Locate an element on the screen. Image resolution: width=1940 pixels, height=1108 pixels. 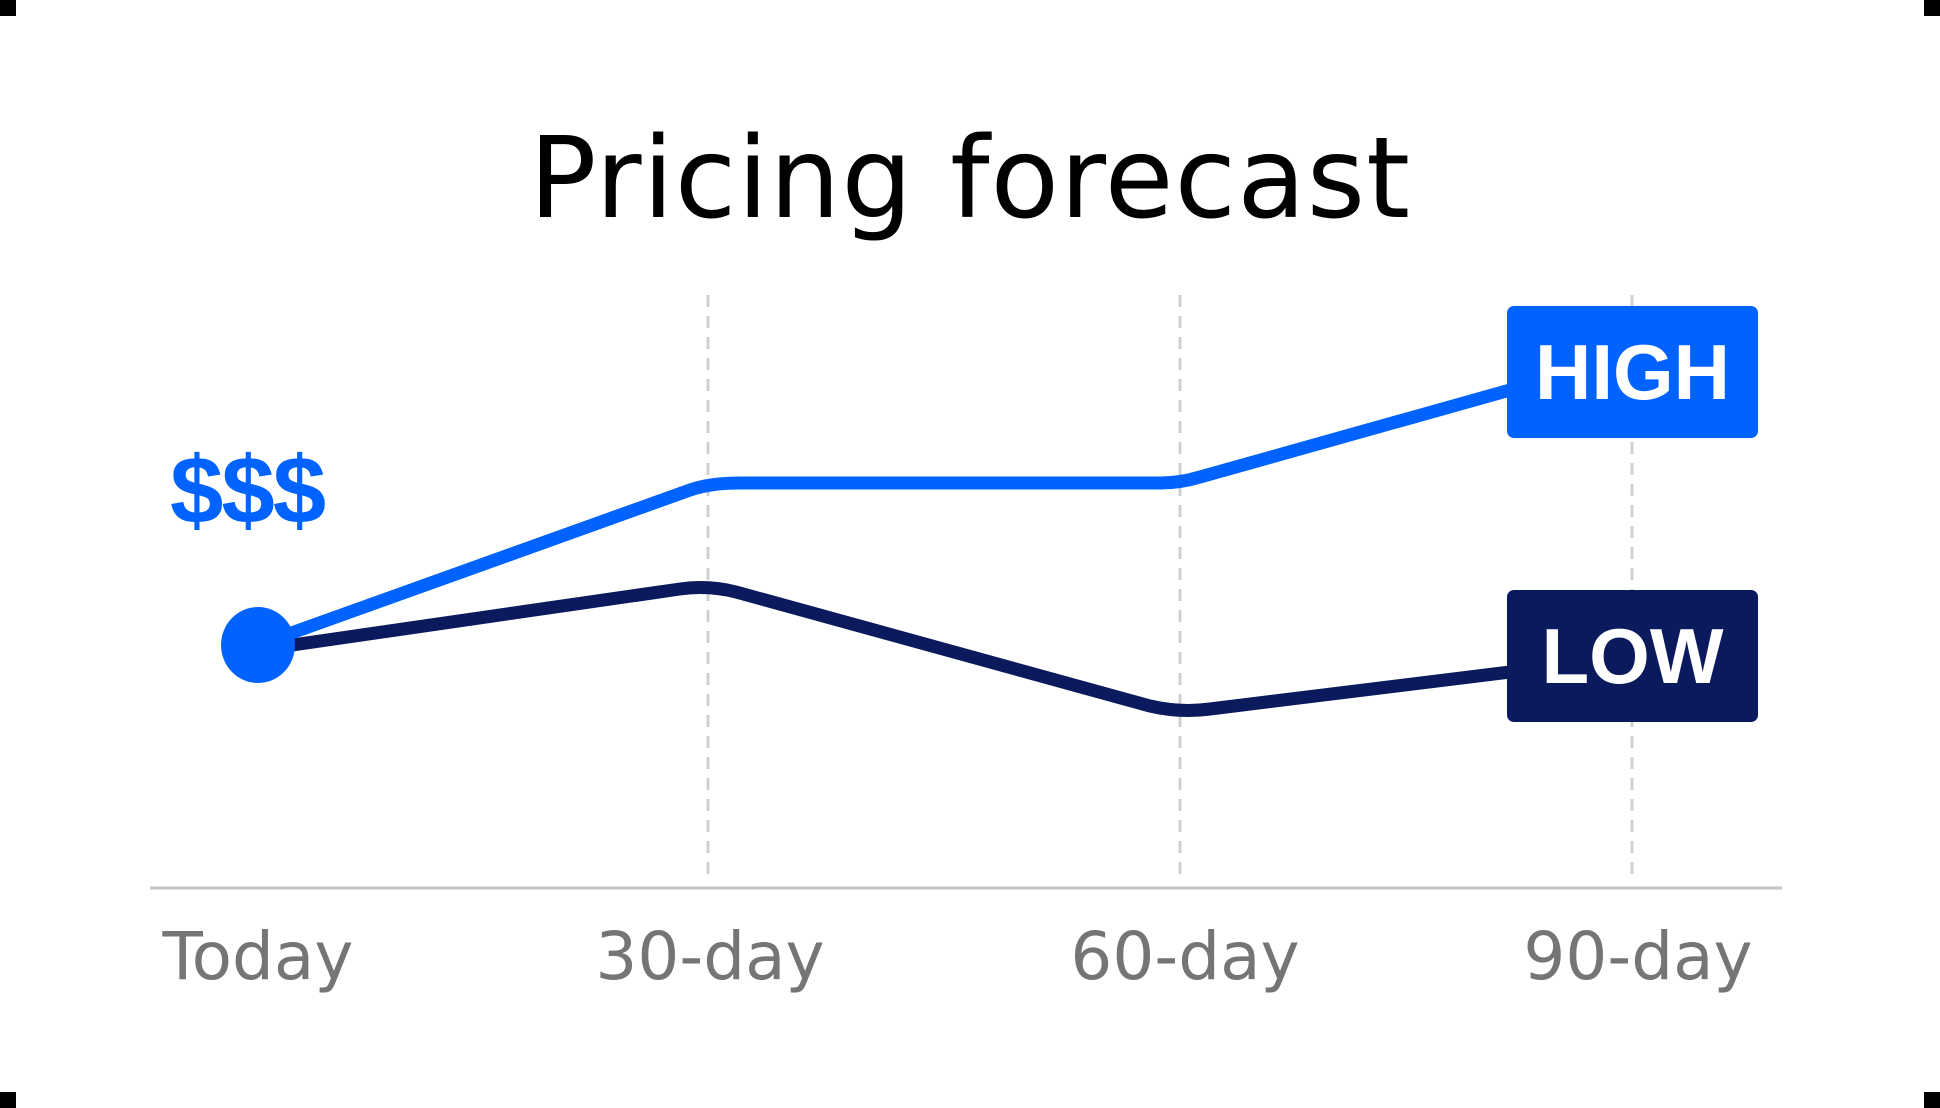
chart-title: Pricing forecast is located at coordinates (970, 179).